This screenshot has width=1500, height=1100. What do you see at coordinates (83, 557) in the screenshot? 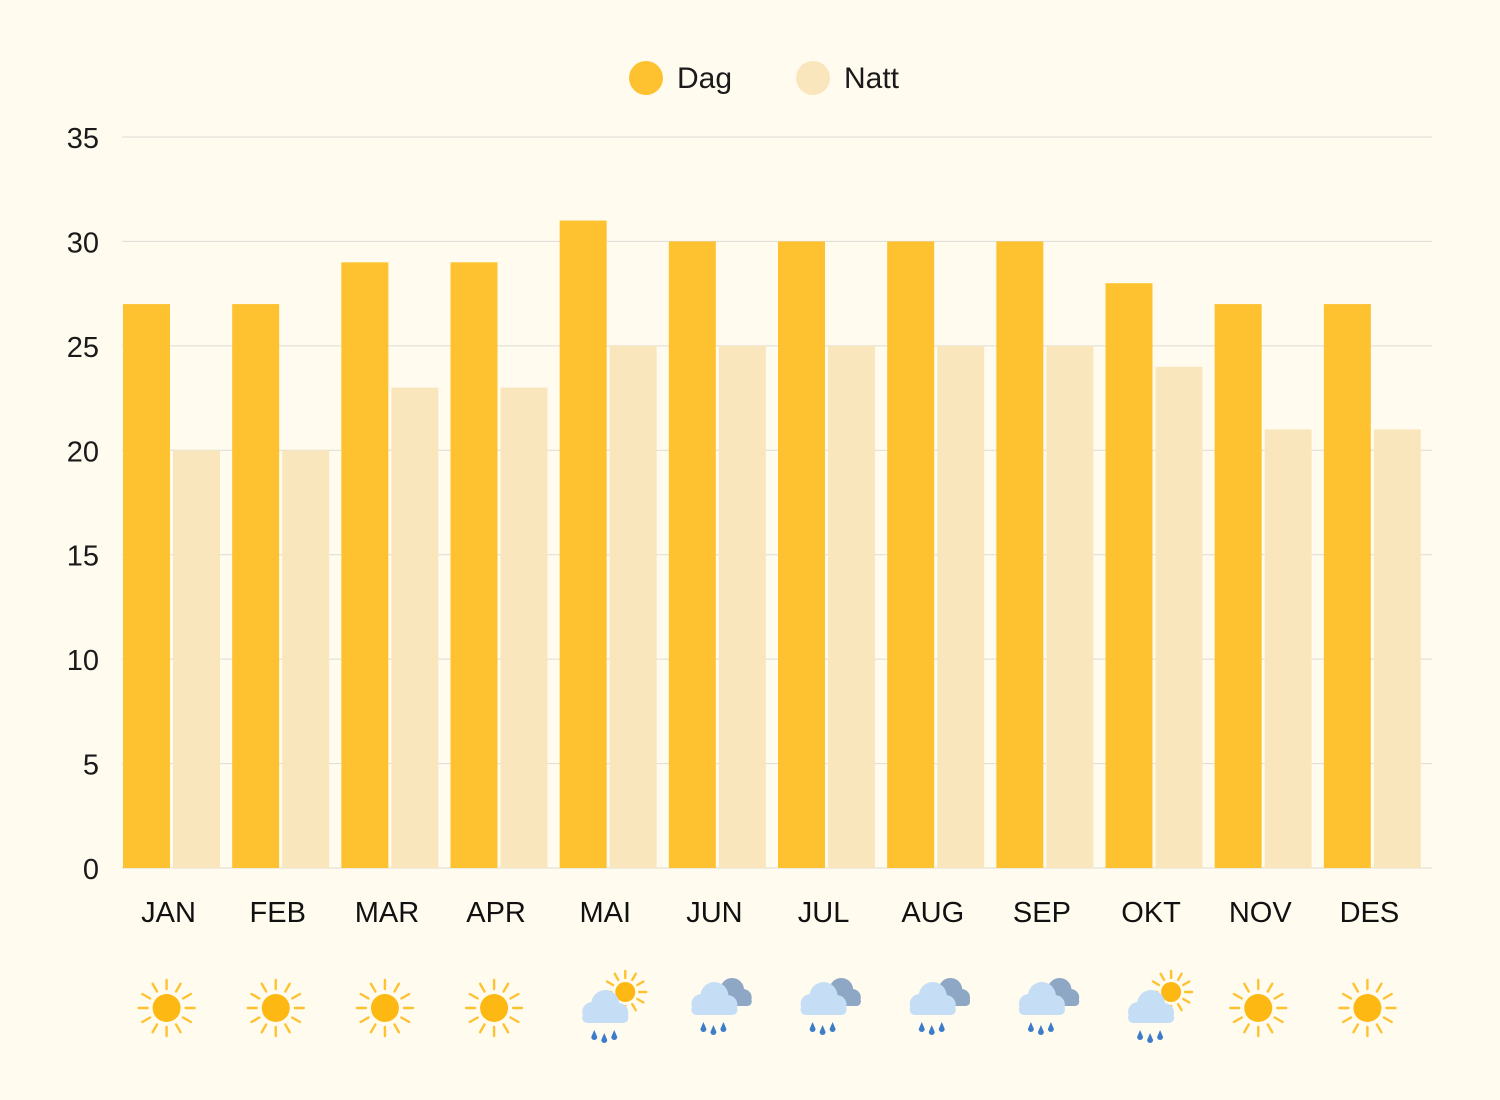
I see `y-tick-label: 15` at bounding box center [83, 557].